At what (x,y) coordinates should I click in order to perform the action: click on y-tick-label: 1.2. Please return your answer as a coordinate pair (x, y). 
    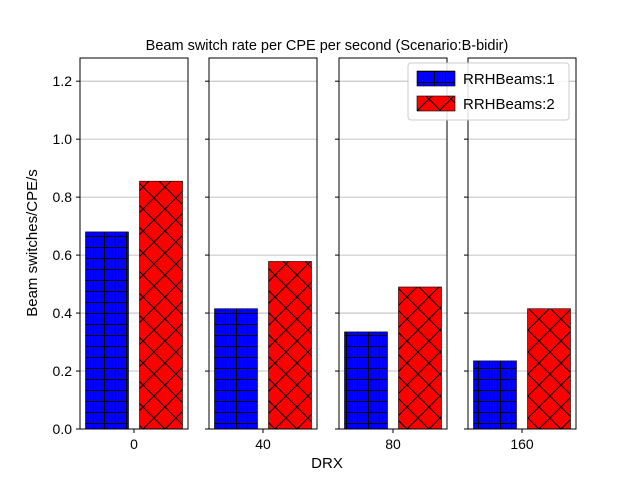
    Looking at the image, I should click on (63, 81).